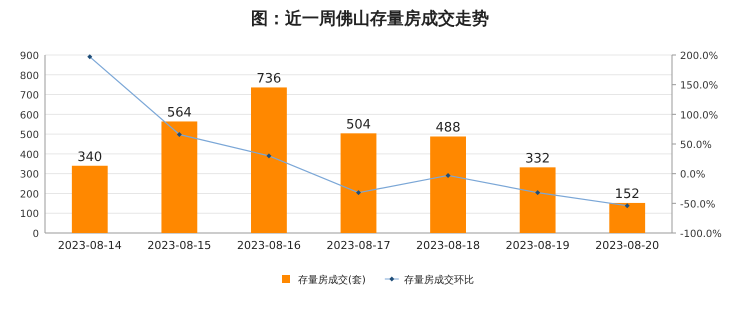 Image resolution: width=740 pixels, height=312 pixels. I want to click on y-tick-label: 700, so click(29, 96).